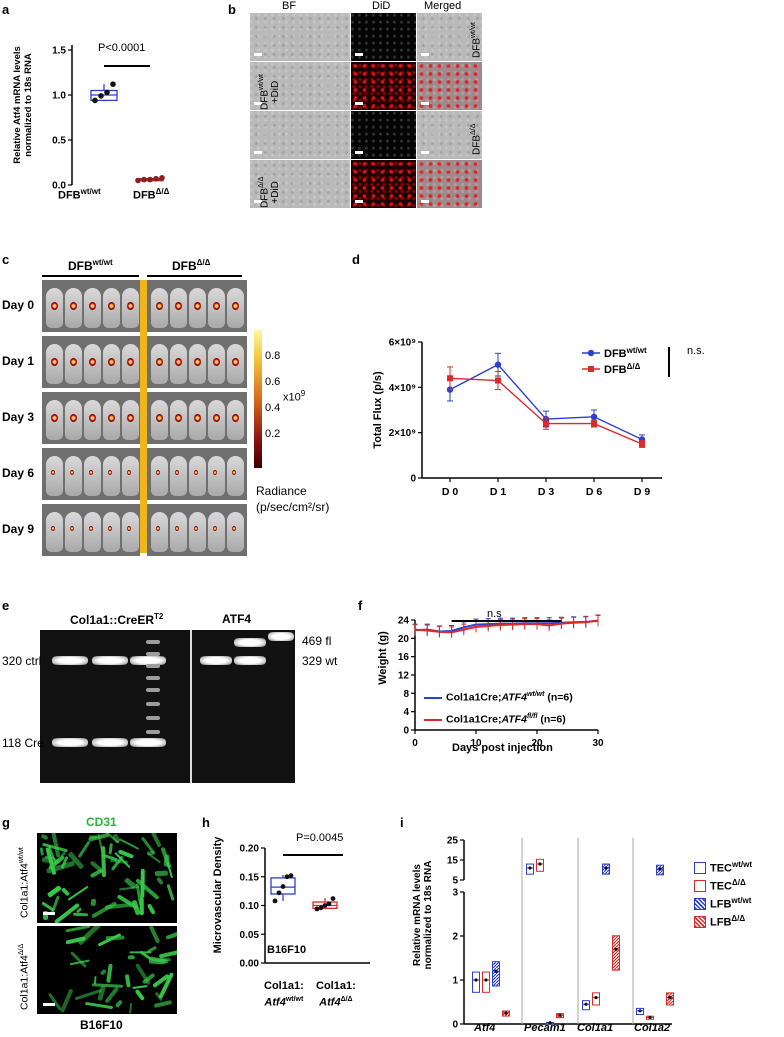 Image resolution: width=784 pixels, height=1037 pixels. What do you see at coordinates (730, 903) in the screenshot?
I see `panel-i-legend-label: LFBwt/wt` at bounding box center [730, 903].